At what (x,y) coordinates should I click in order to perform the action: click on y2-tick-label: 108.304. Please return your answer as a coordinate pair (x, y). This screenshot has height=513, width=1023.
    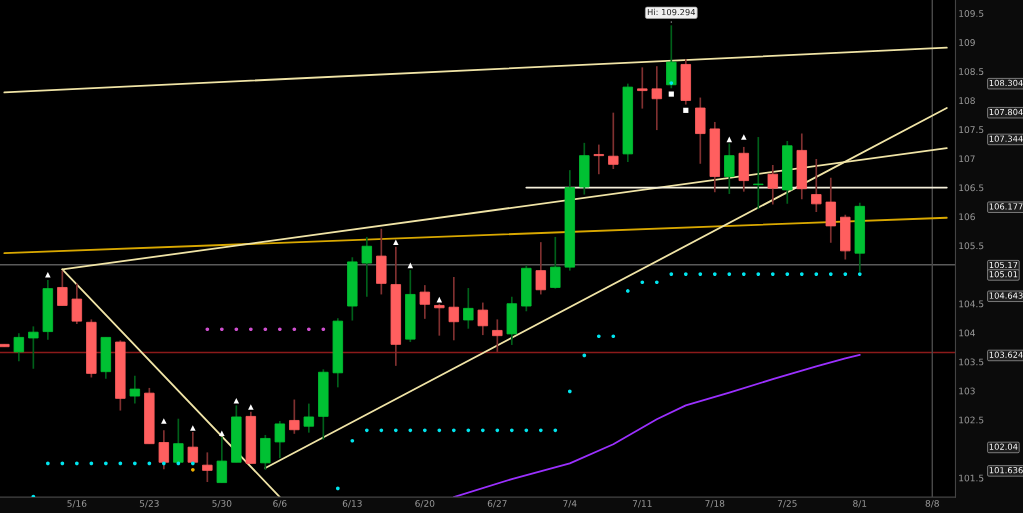
    Looking at the image, I should click on (1006, 83).